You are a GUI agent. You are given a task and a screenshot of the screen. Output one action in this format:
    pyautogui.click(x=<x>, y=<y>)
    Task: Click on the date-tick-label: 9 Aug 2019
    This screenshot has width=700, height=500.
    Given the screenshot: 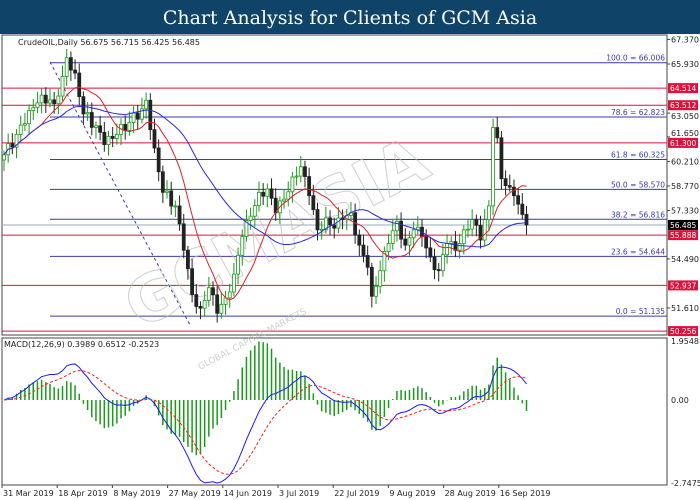 What is the action you would take?
    pyautogui.click(x=412, y=493)
    